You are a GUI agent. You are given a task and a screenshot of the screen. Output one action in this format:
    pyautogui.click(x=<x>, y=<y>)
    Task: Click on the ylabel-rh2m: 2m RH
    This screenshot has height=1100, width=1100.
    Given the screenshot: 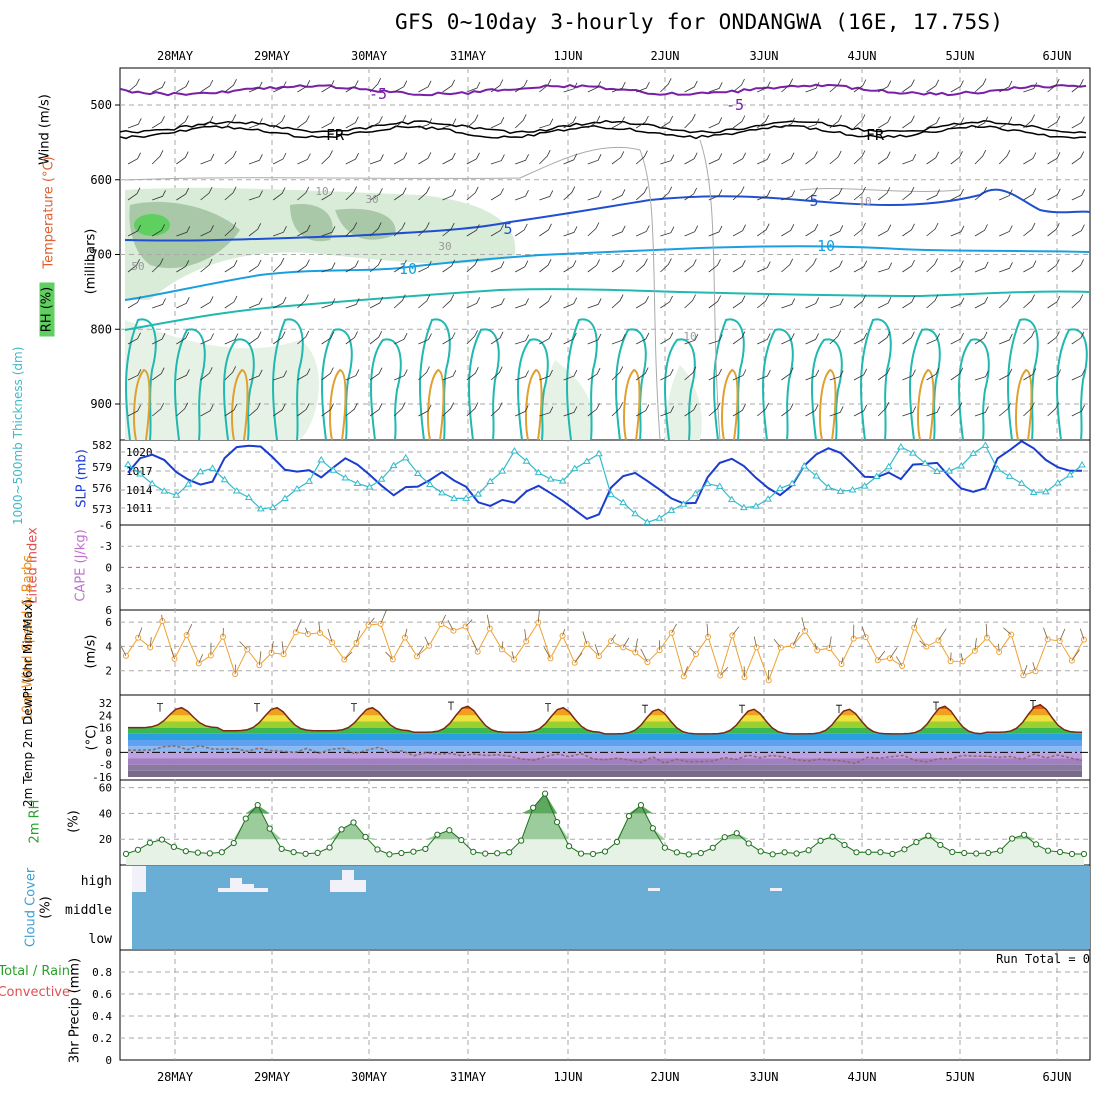 What is the action you would take?
    pyautogui.click(x=35, y=821)
    